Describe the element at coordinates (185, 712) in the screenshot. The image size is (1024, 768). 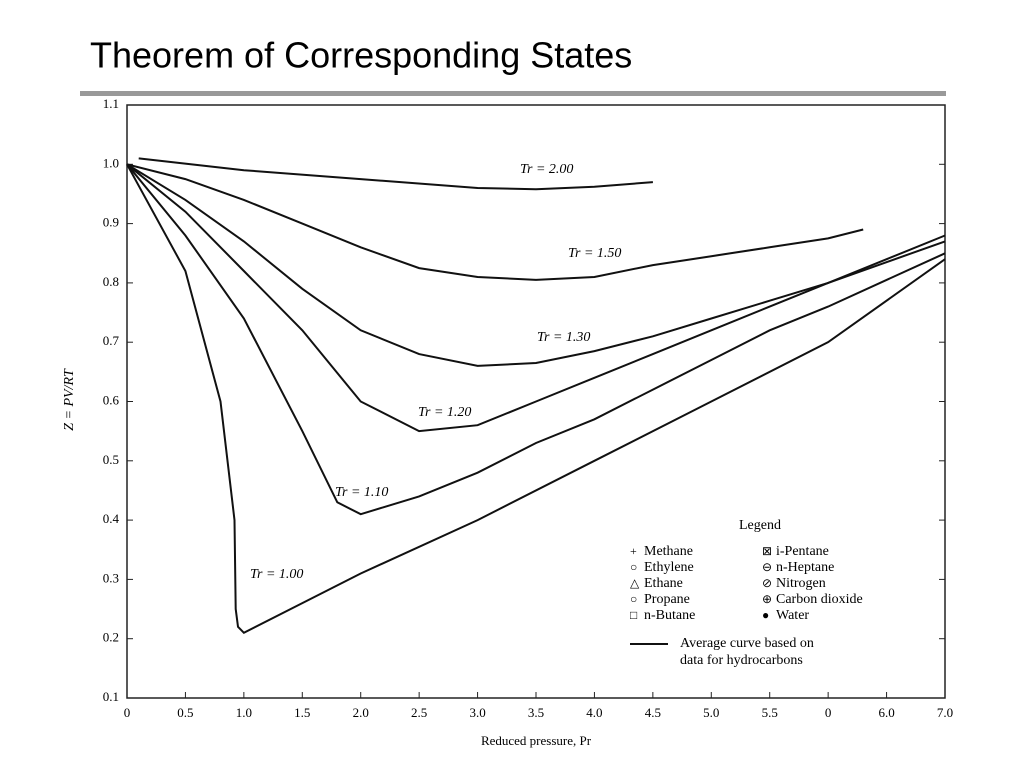
I see `x-tick-label: 0.5` at that location.